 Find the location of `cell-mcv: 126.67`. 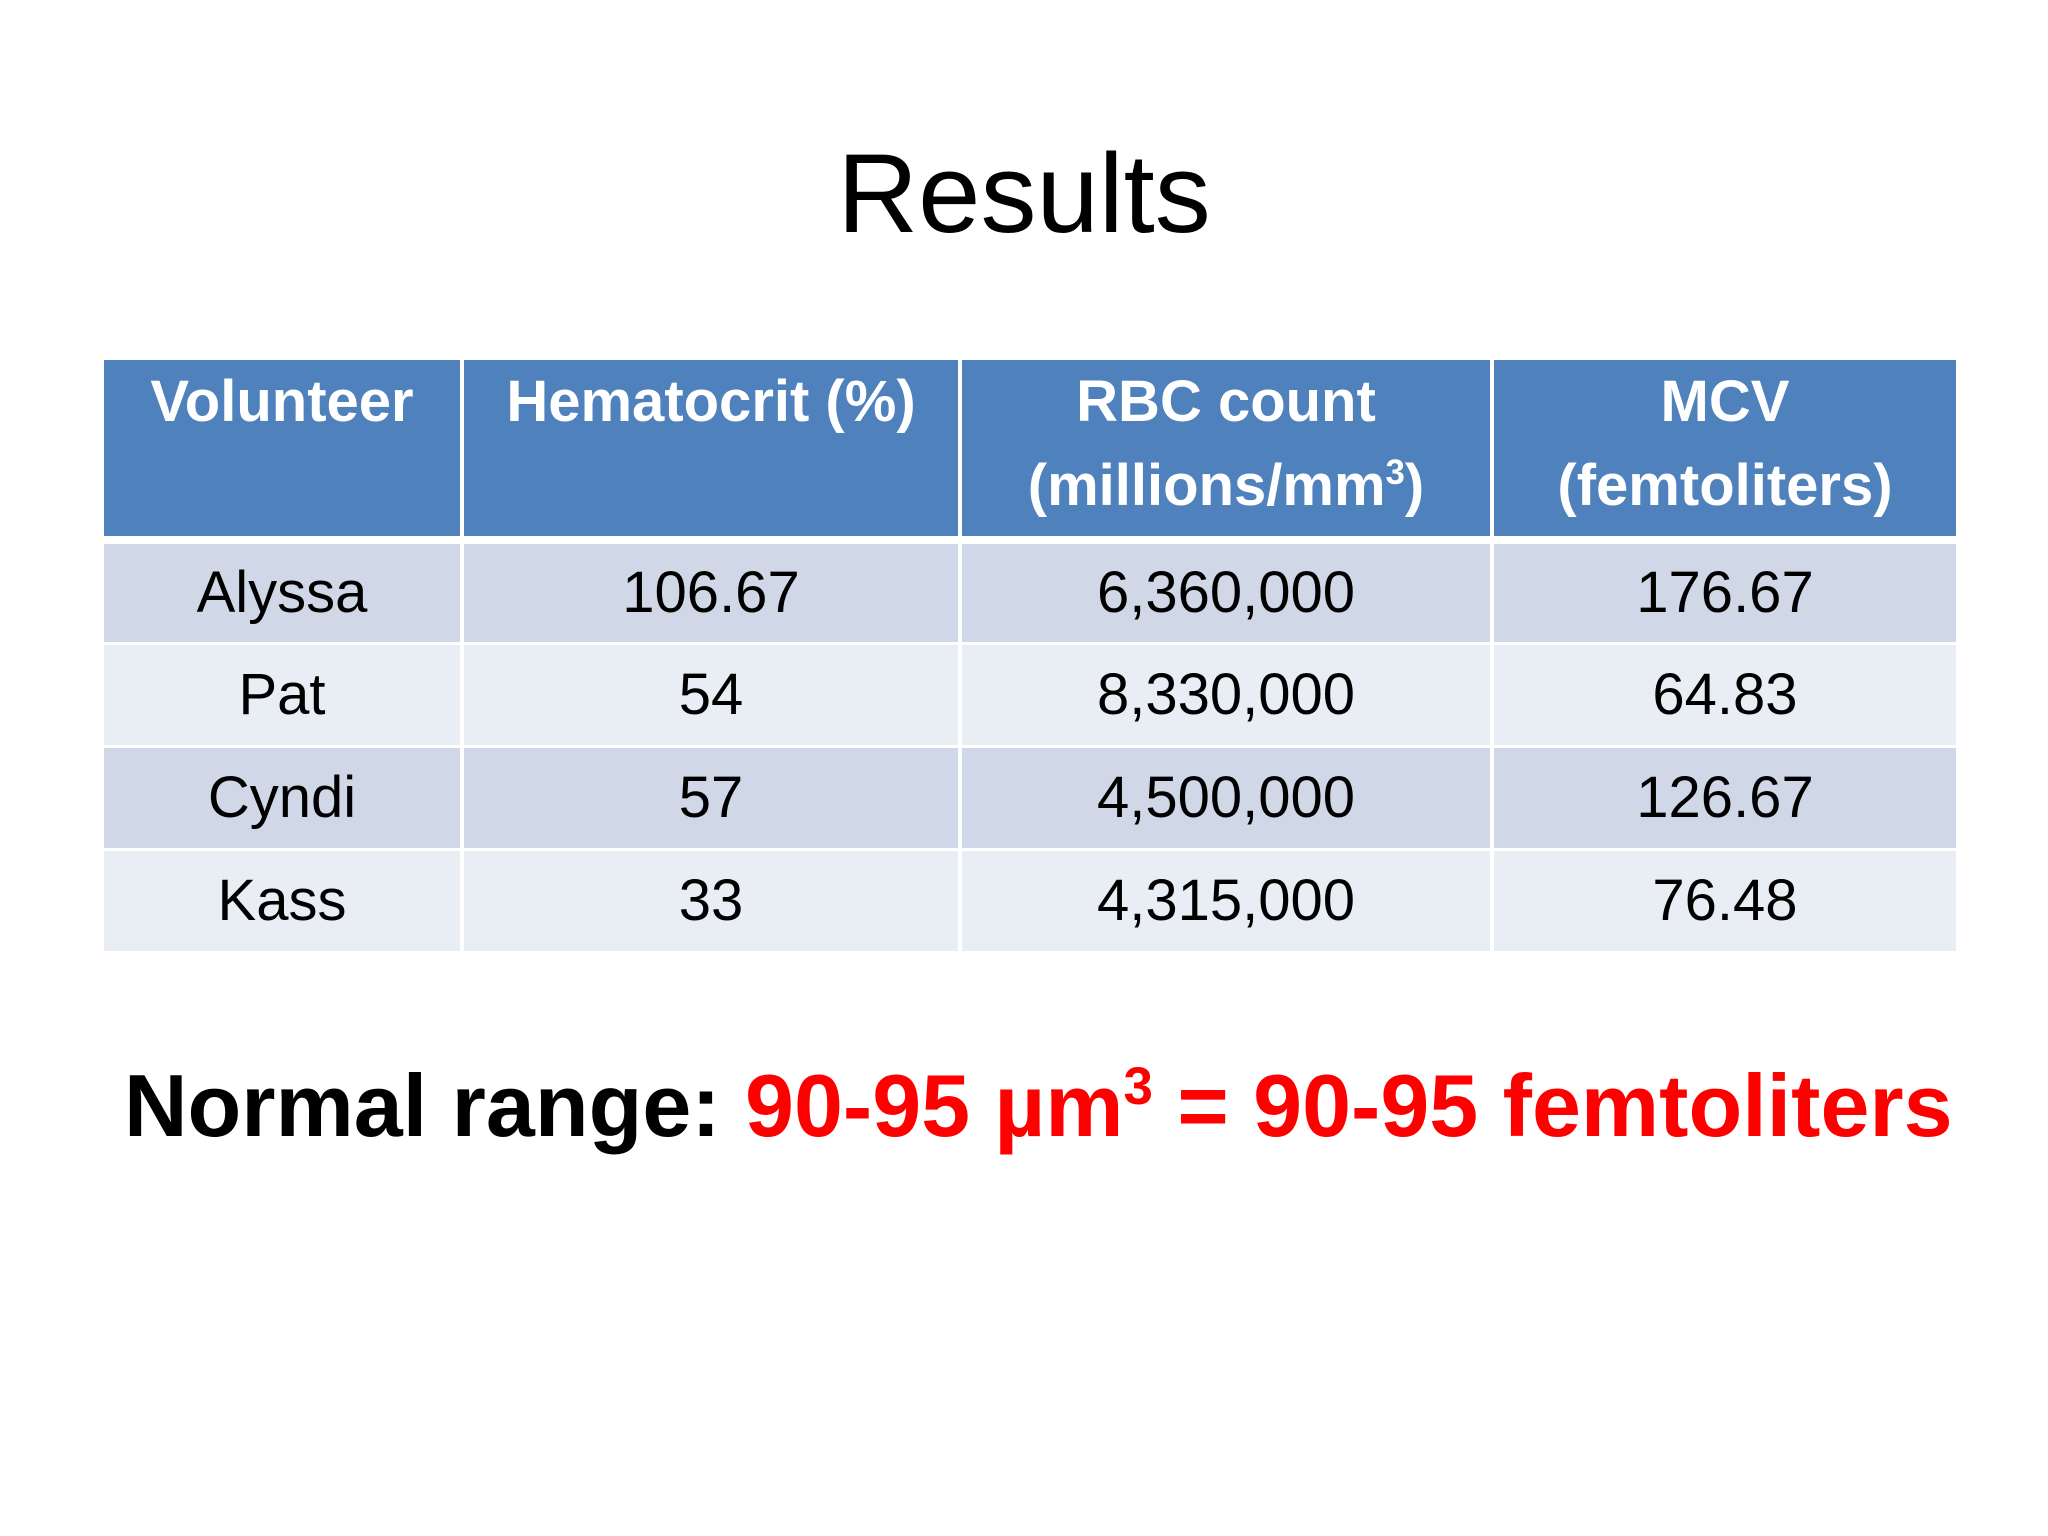

cell-mcv: 126.67 is located at coordinates (1724, 798).